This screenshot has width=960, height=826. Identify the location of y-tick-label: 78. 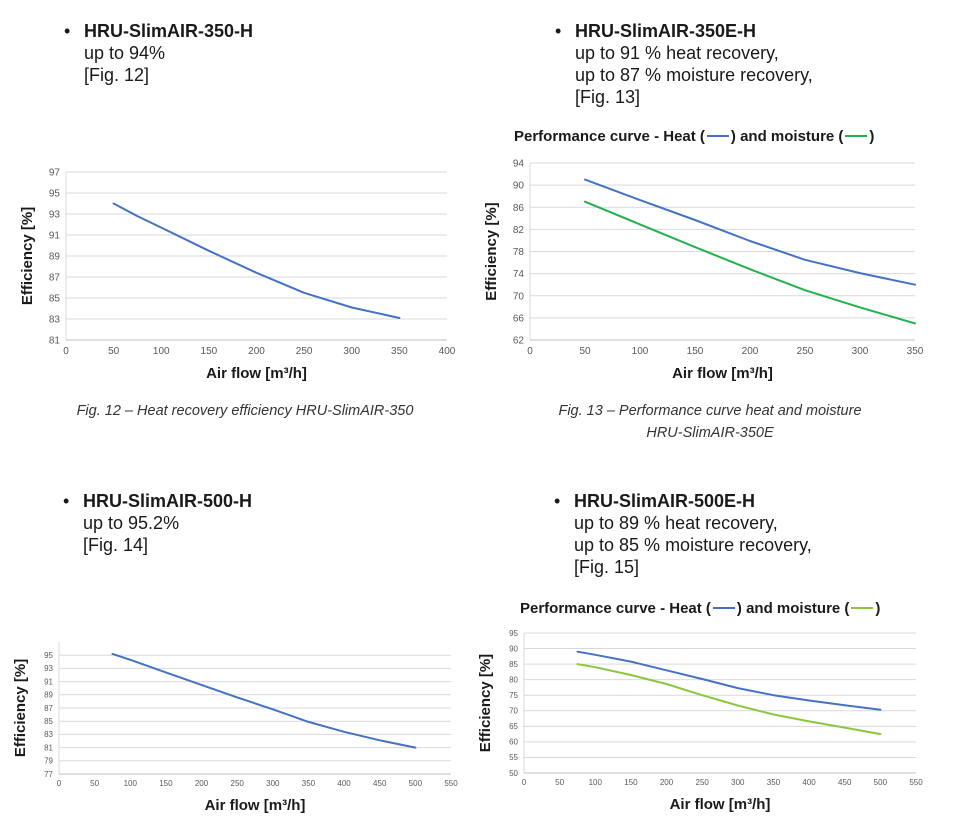
(519, 252).